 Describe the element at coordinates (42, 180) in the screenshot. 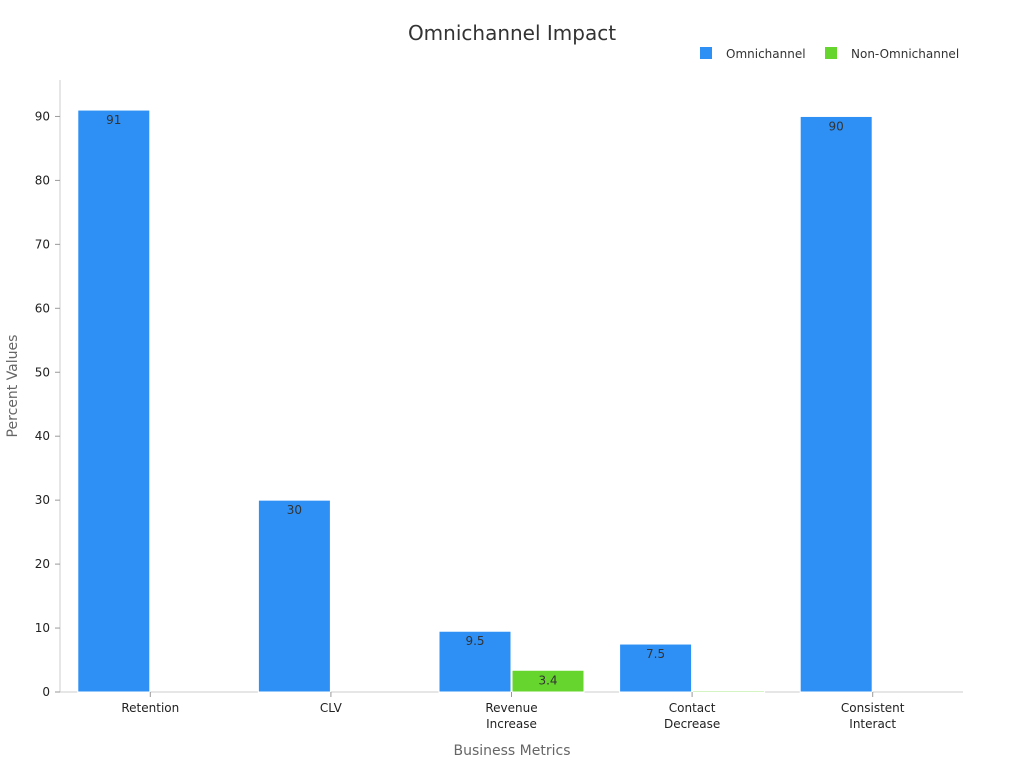

I see `y-tick-label: 80` at that location.